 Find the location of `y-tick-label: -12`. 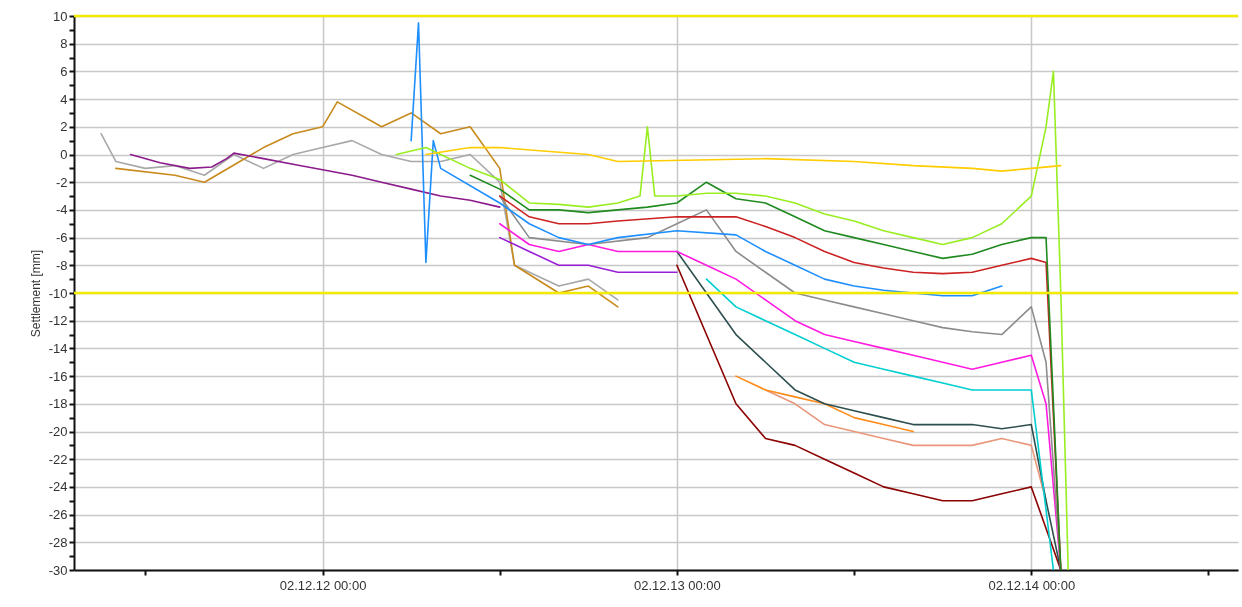

y-tick-label: -12 is located at coordinates (58, 321).